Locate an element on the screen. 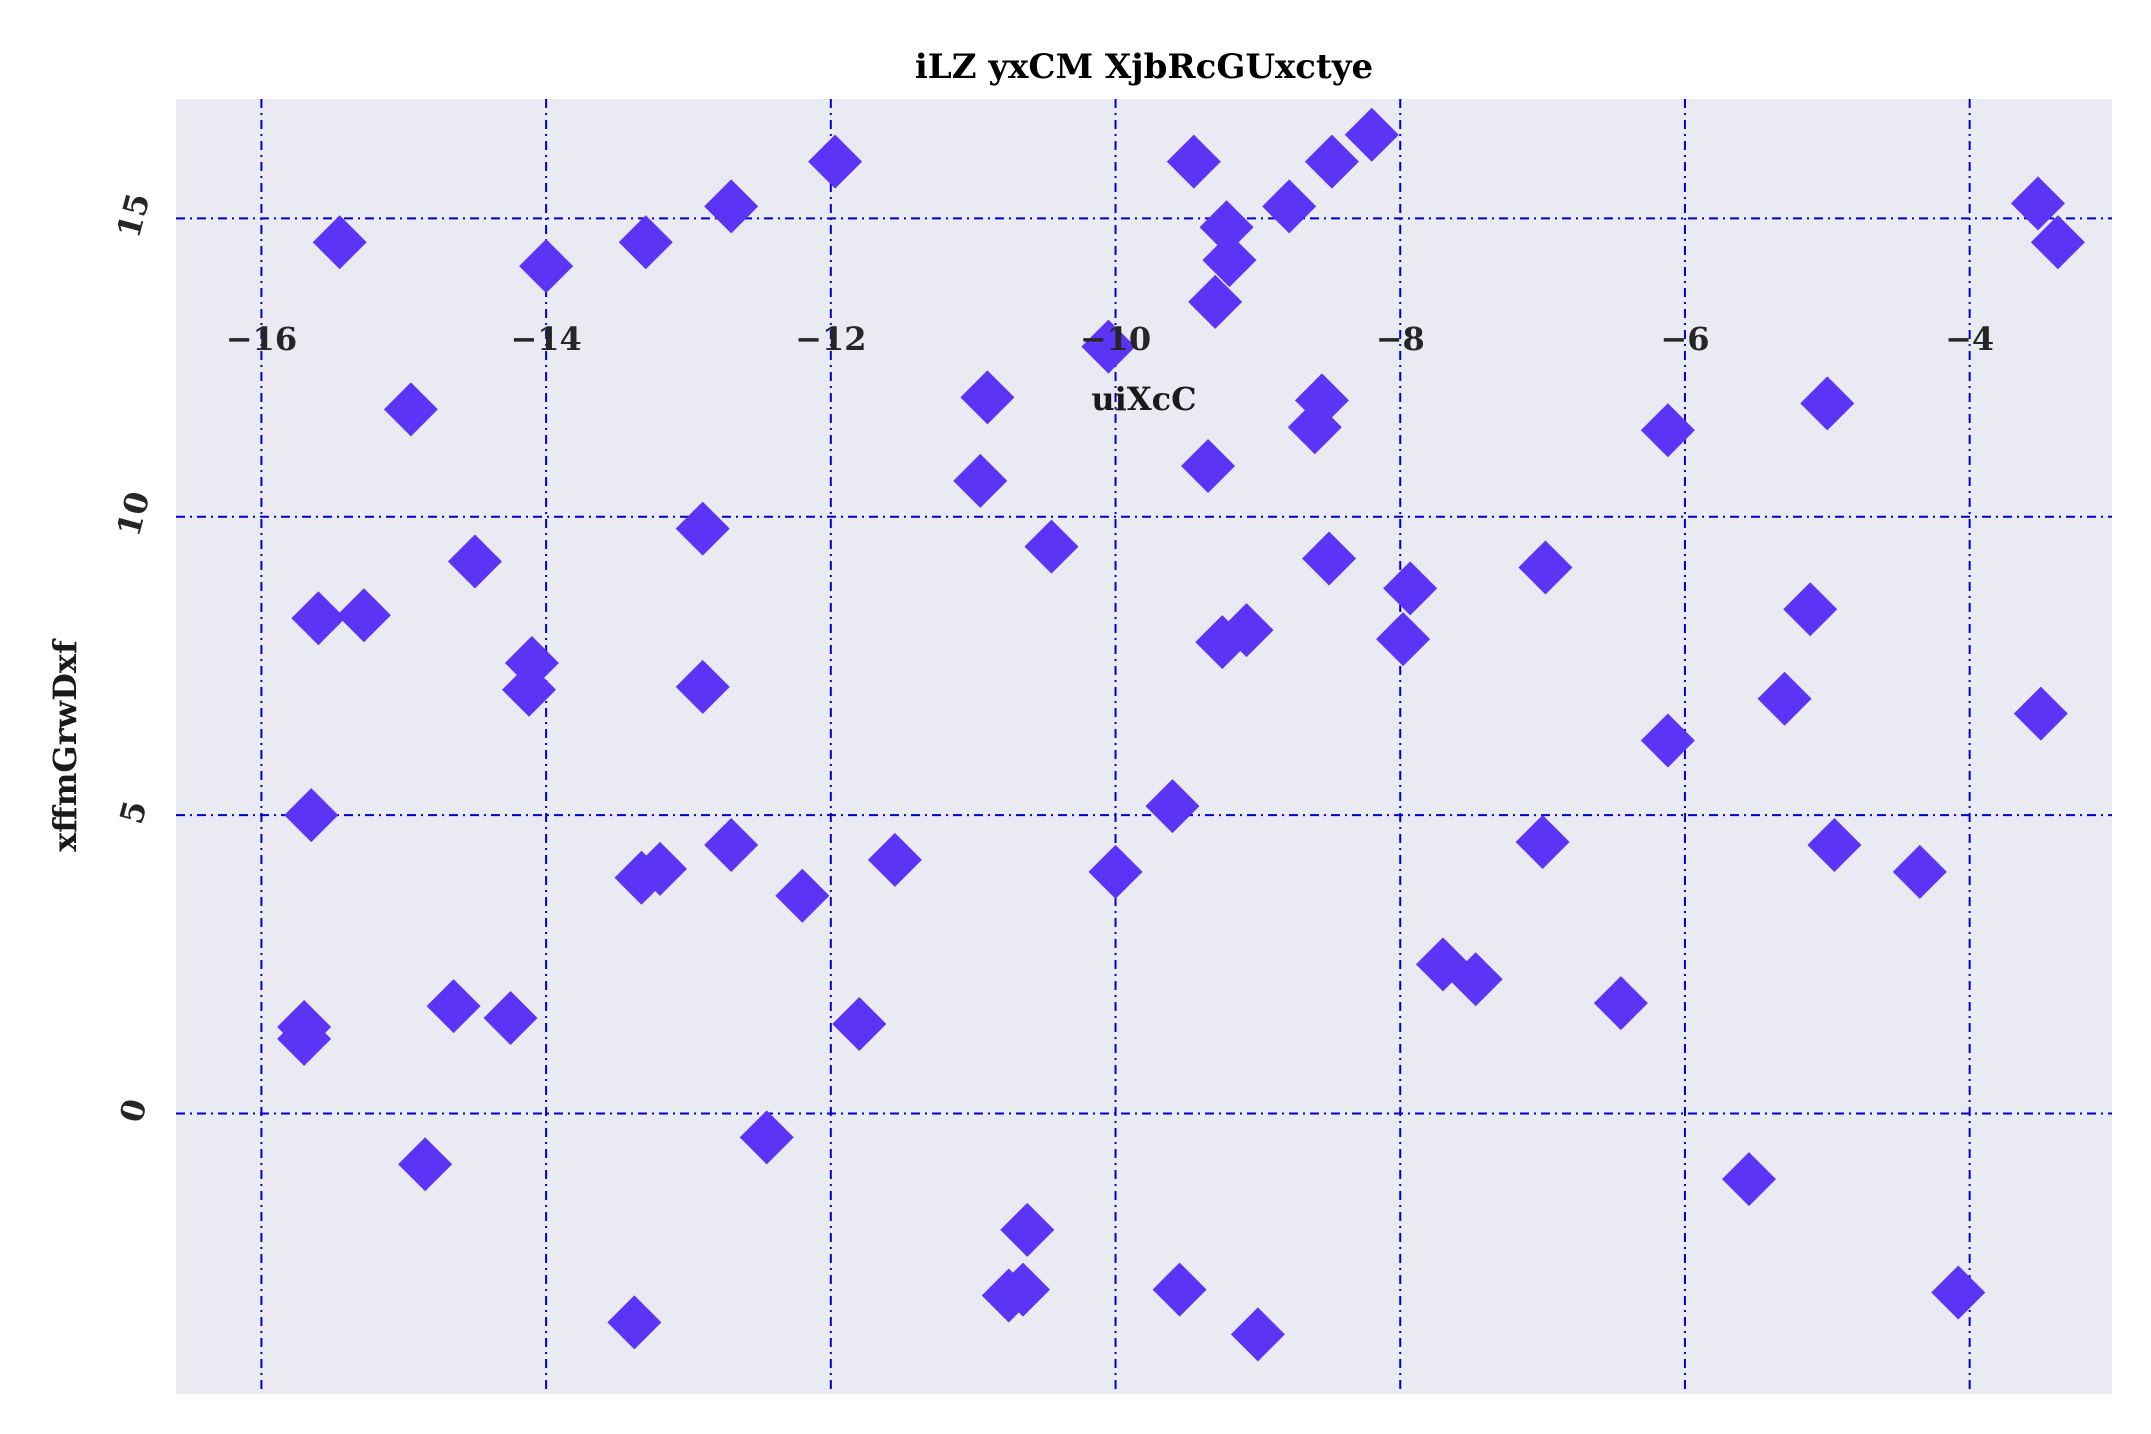 Image resolution: width=2151 pixels, height=1434 pixels. x-tick-label: −12 is located at coordinates (830, 339).